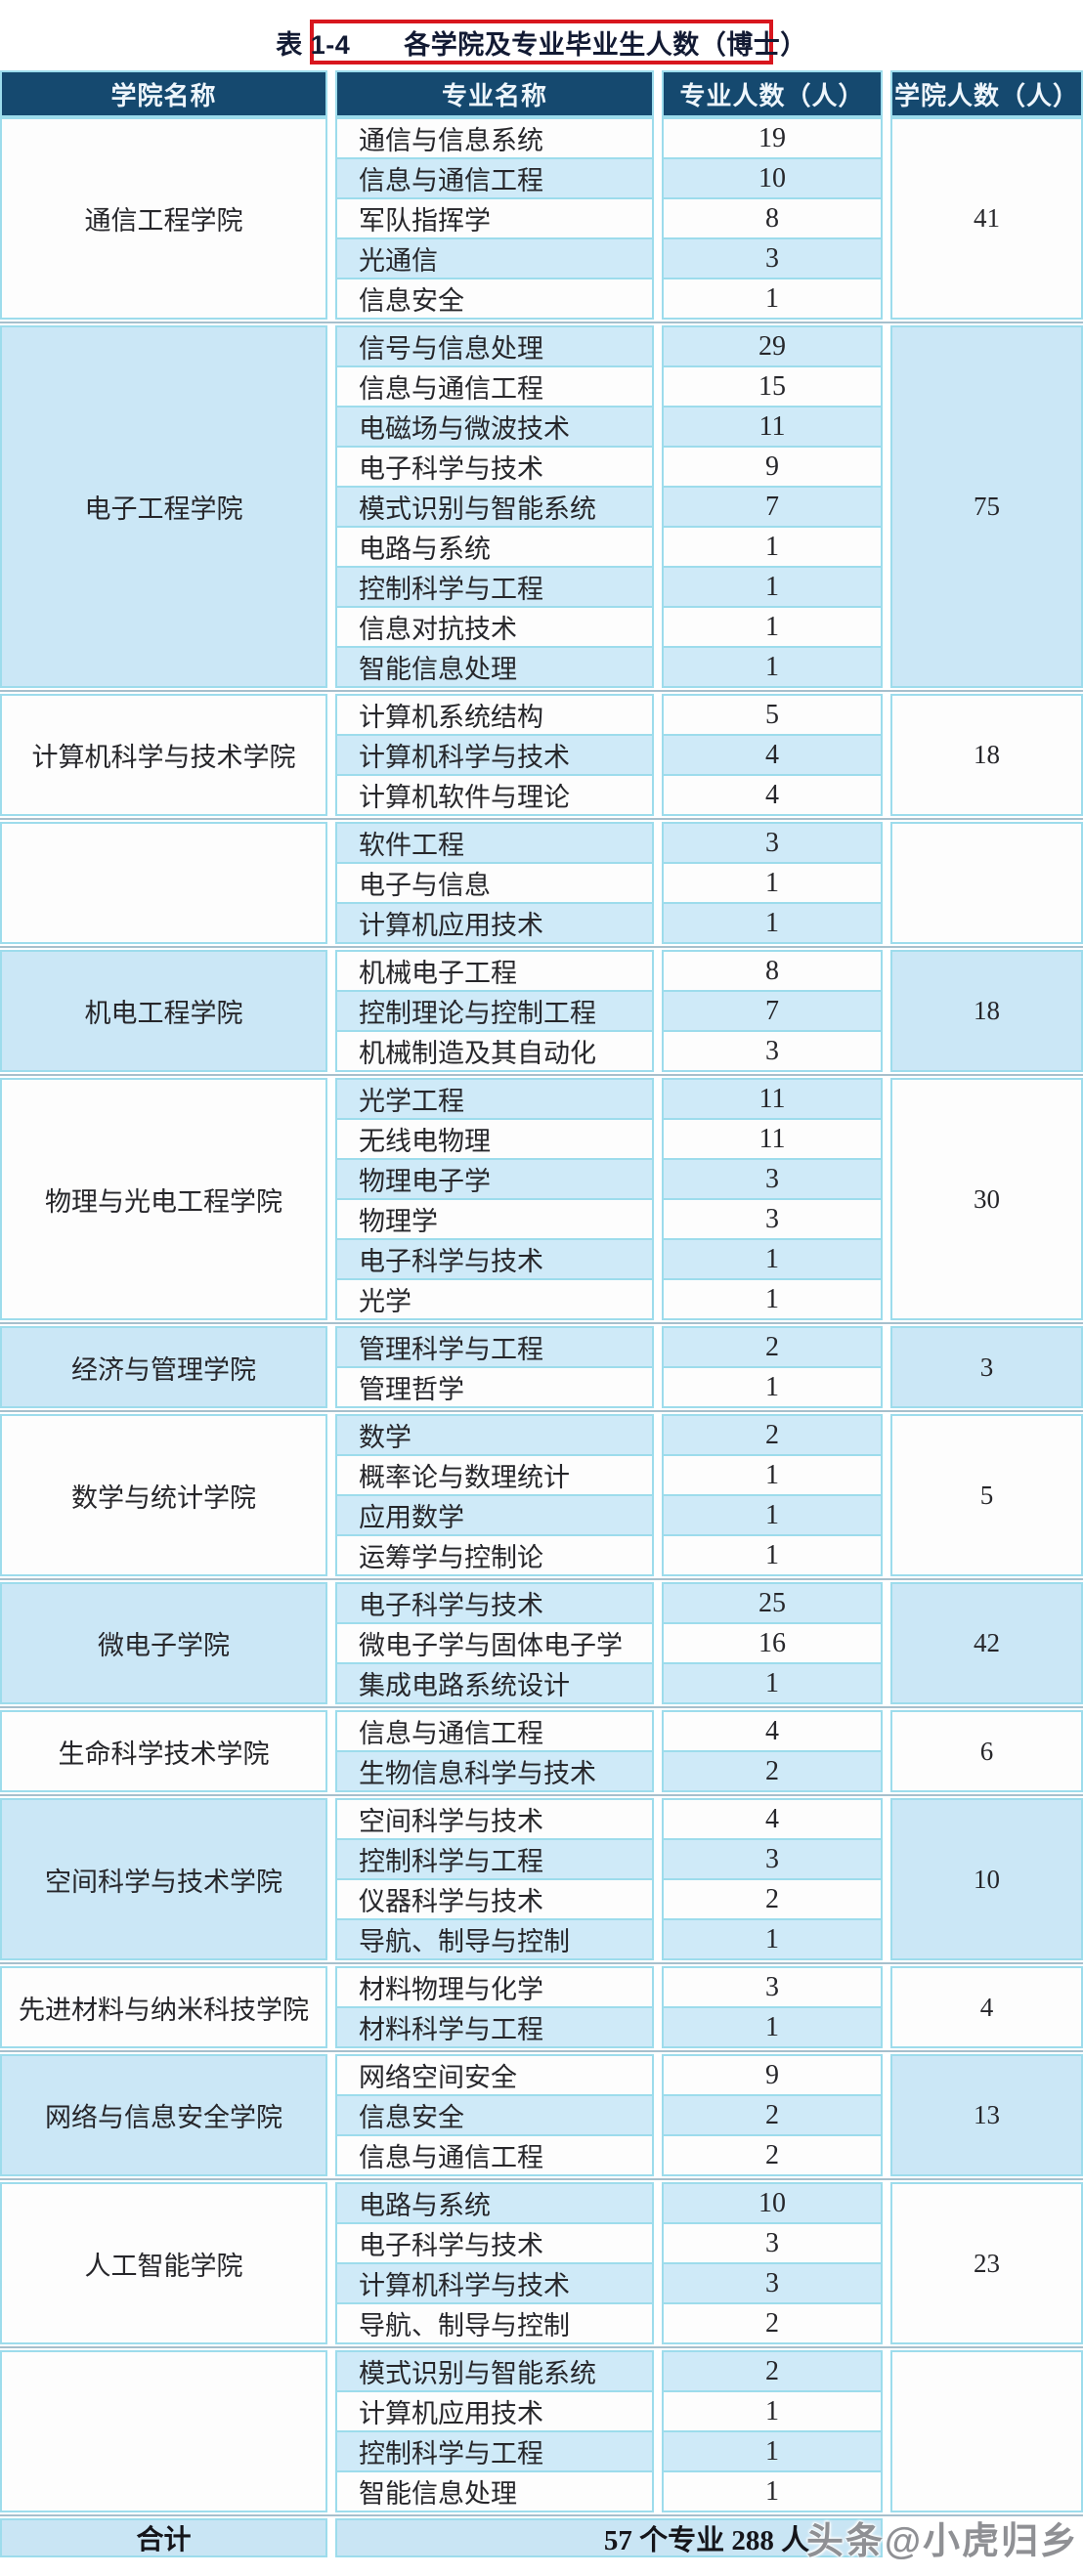  I want to click on major-count-column: 19 10 8 3 1, so click(772, 218).